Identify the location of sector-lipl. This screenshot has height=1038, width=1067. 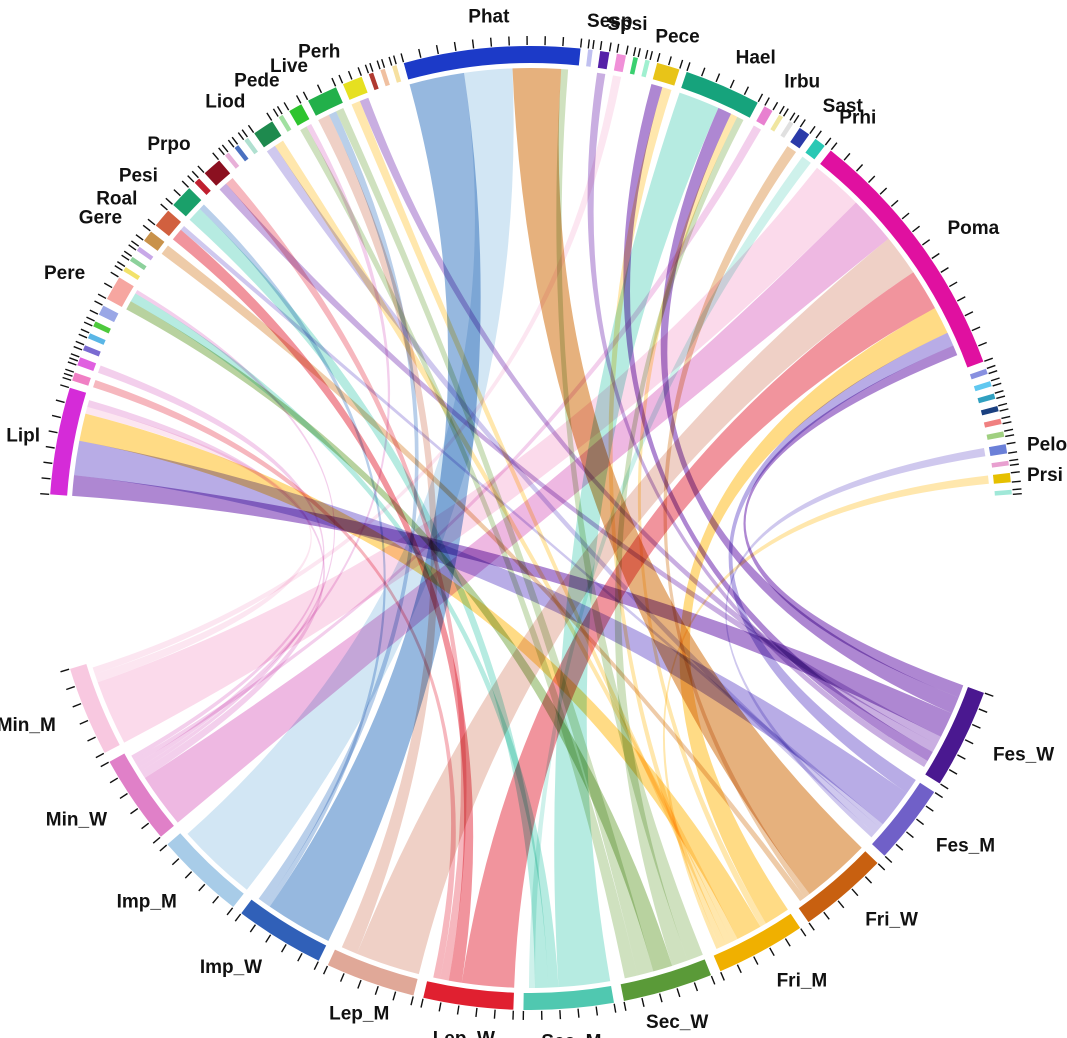
(68, 441).